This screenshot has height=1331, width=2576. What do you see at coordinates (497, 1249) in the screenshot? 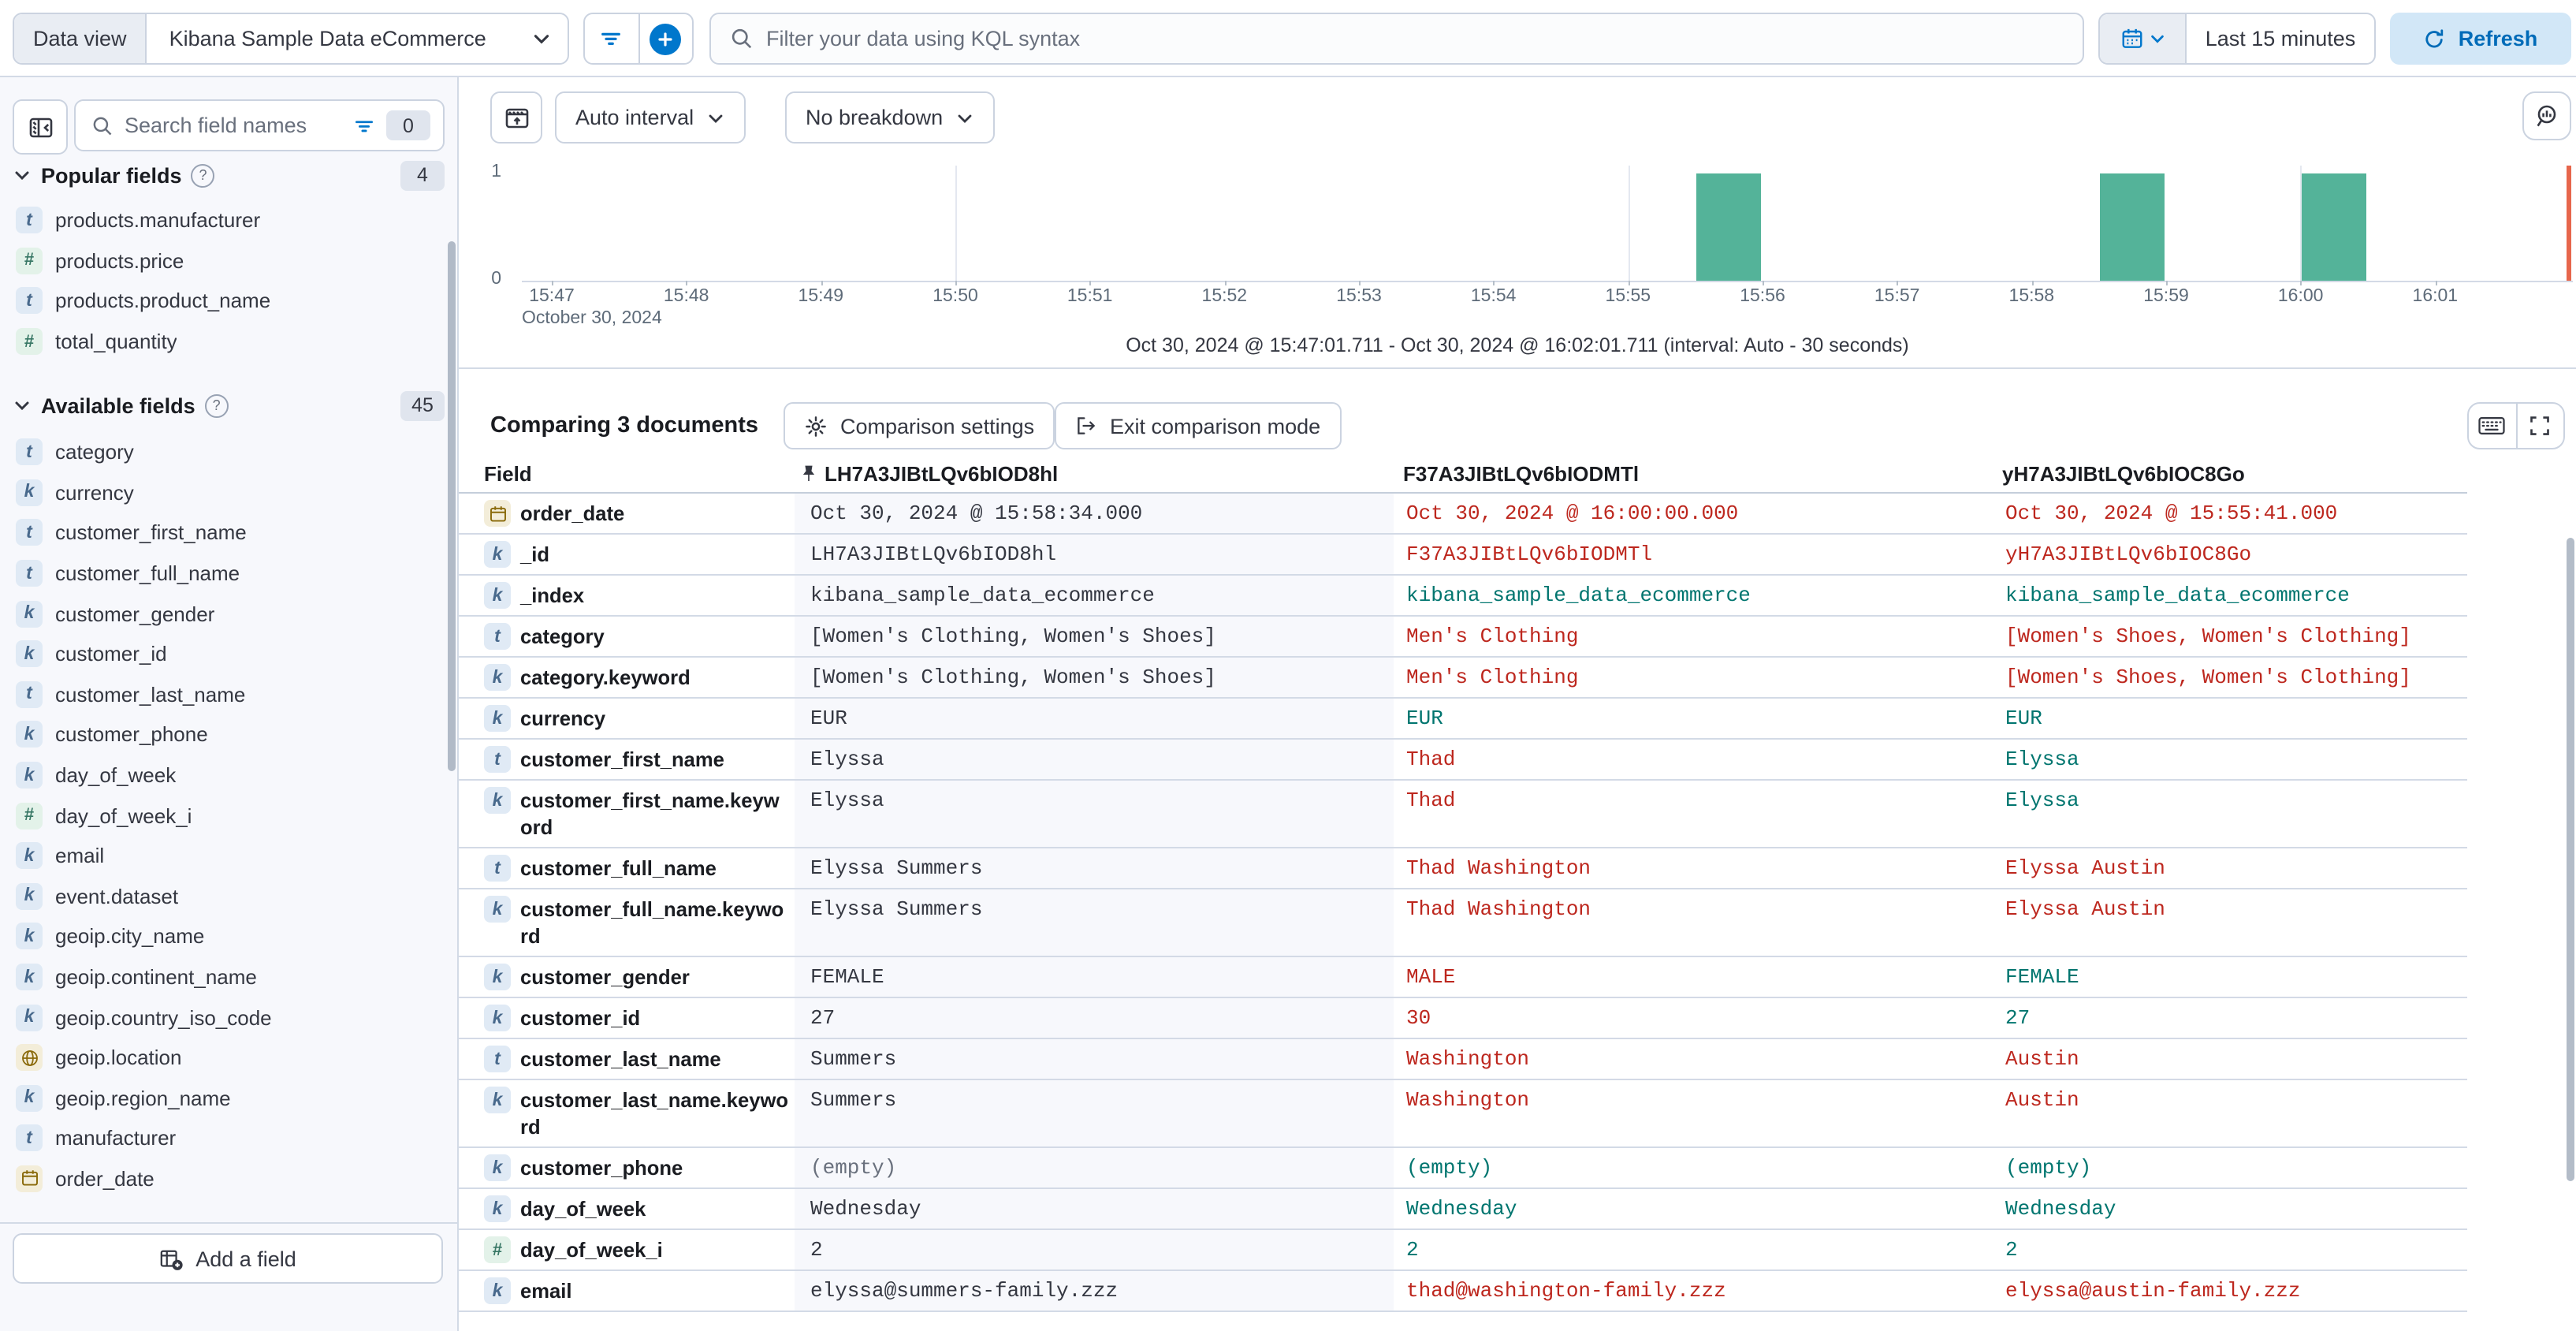
I see `number-field-icon: #` at bounding box center [497, 1249].